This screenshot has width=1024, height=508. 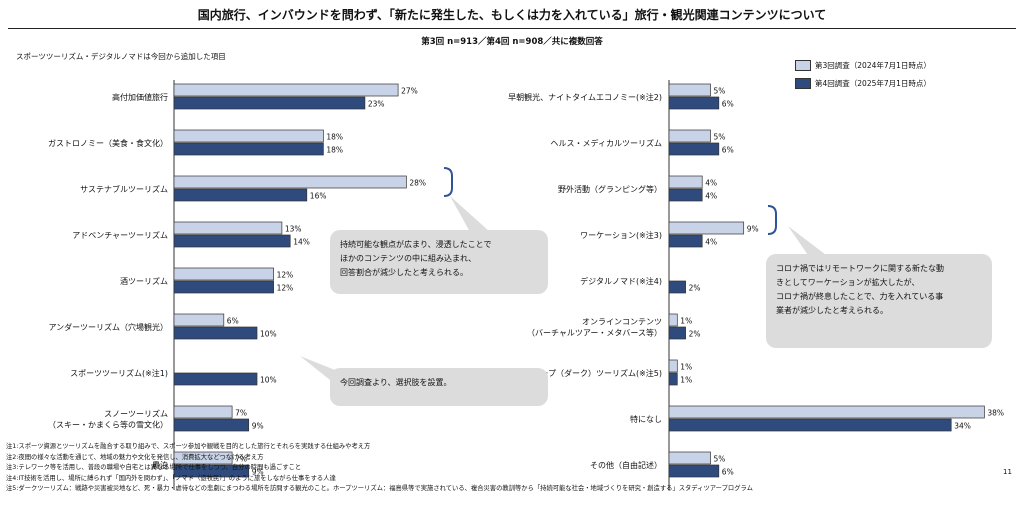 What do you see at coordinates (626, 465) in the screenshot?
I see `category-label: その他（自由記述）` at bounding box center [626, 465].